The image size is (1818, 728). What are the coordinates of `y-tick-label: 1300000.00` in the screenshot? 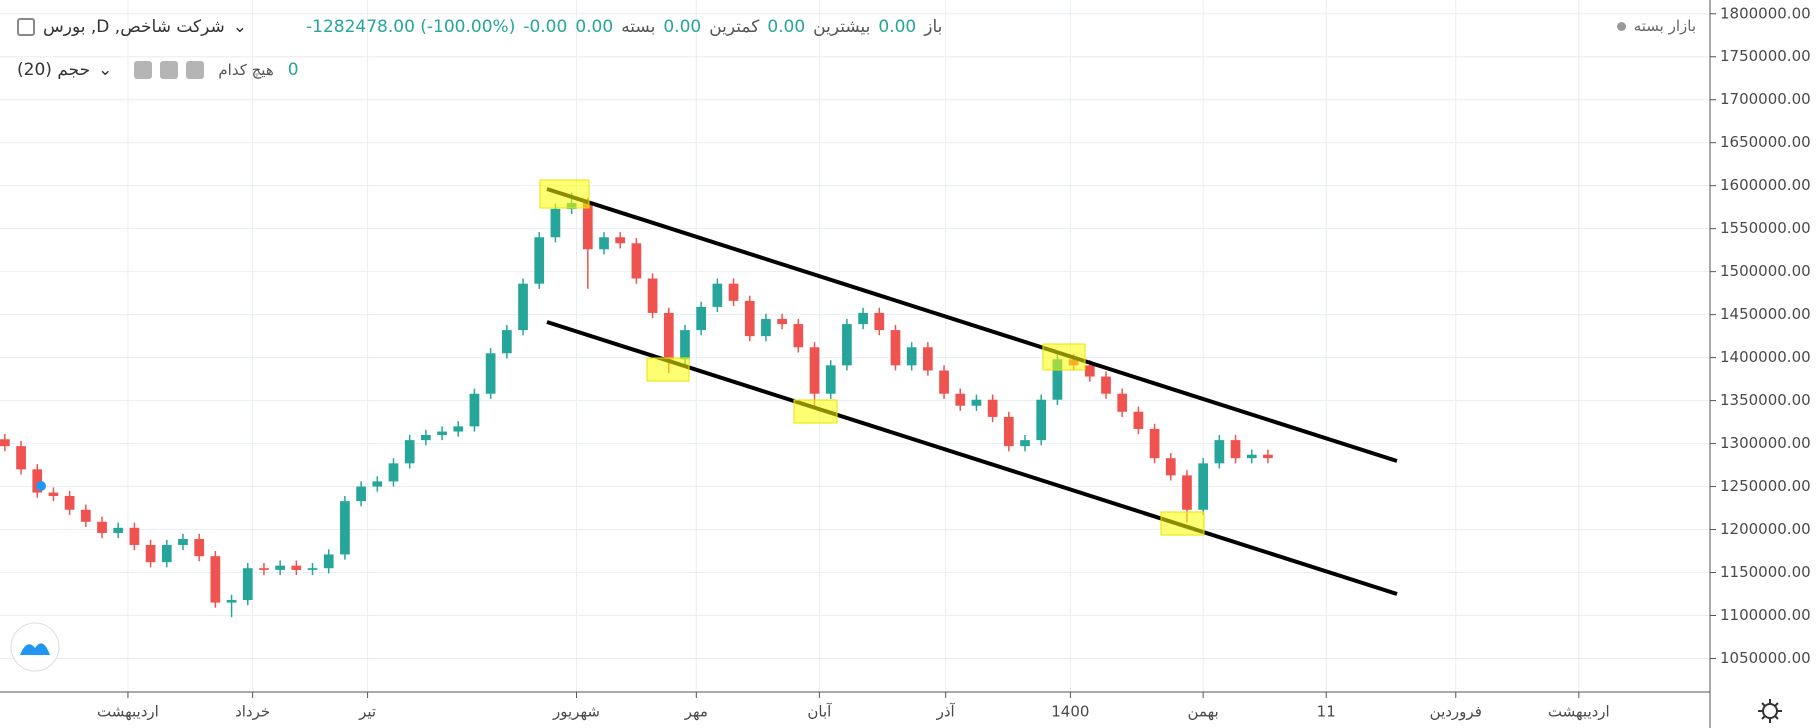 It's located at (1765, 443).